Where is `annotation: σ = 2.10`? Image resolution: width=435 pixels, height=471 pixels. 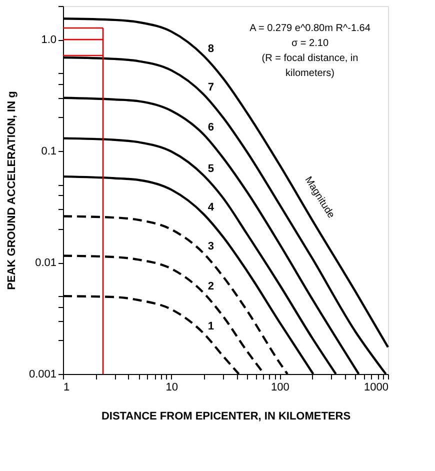
annotation: σ = 2.10 is located at coordinates (310, 43).